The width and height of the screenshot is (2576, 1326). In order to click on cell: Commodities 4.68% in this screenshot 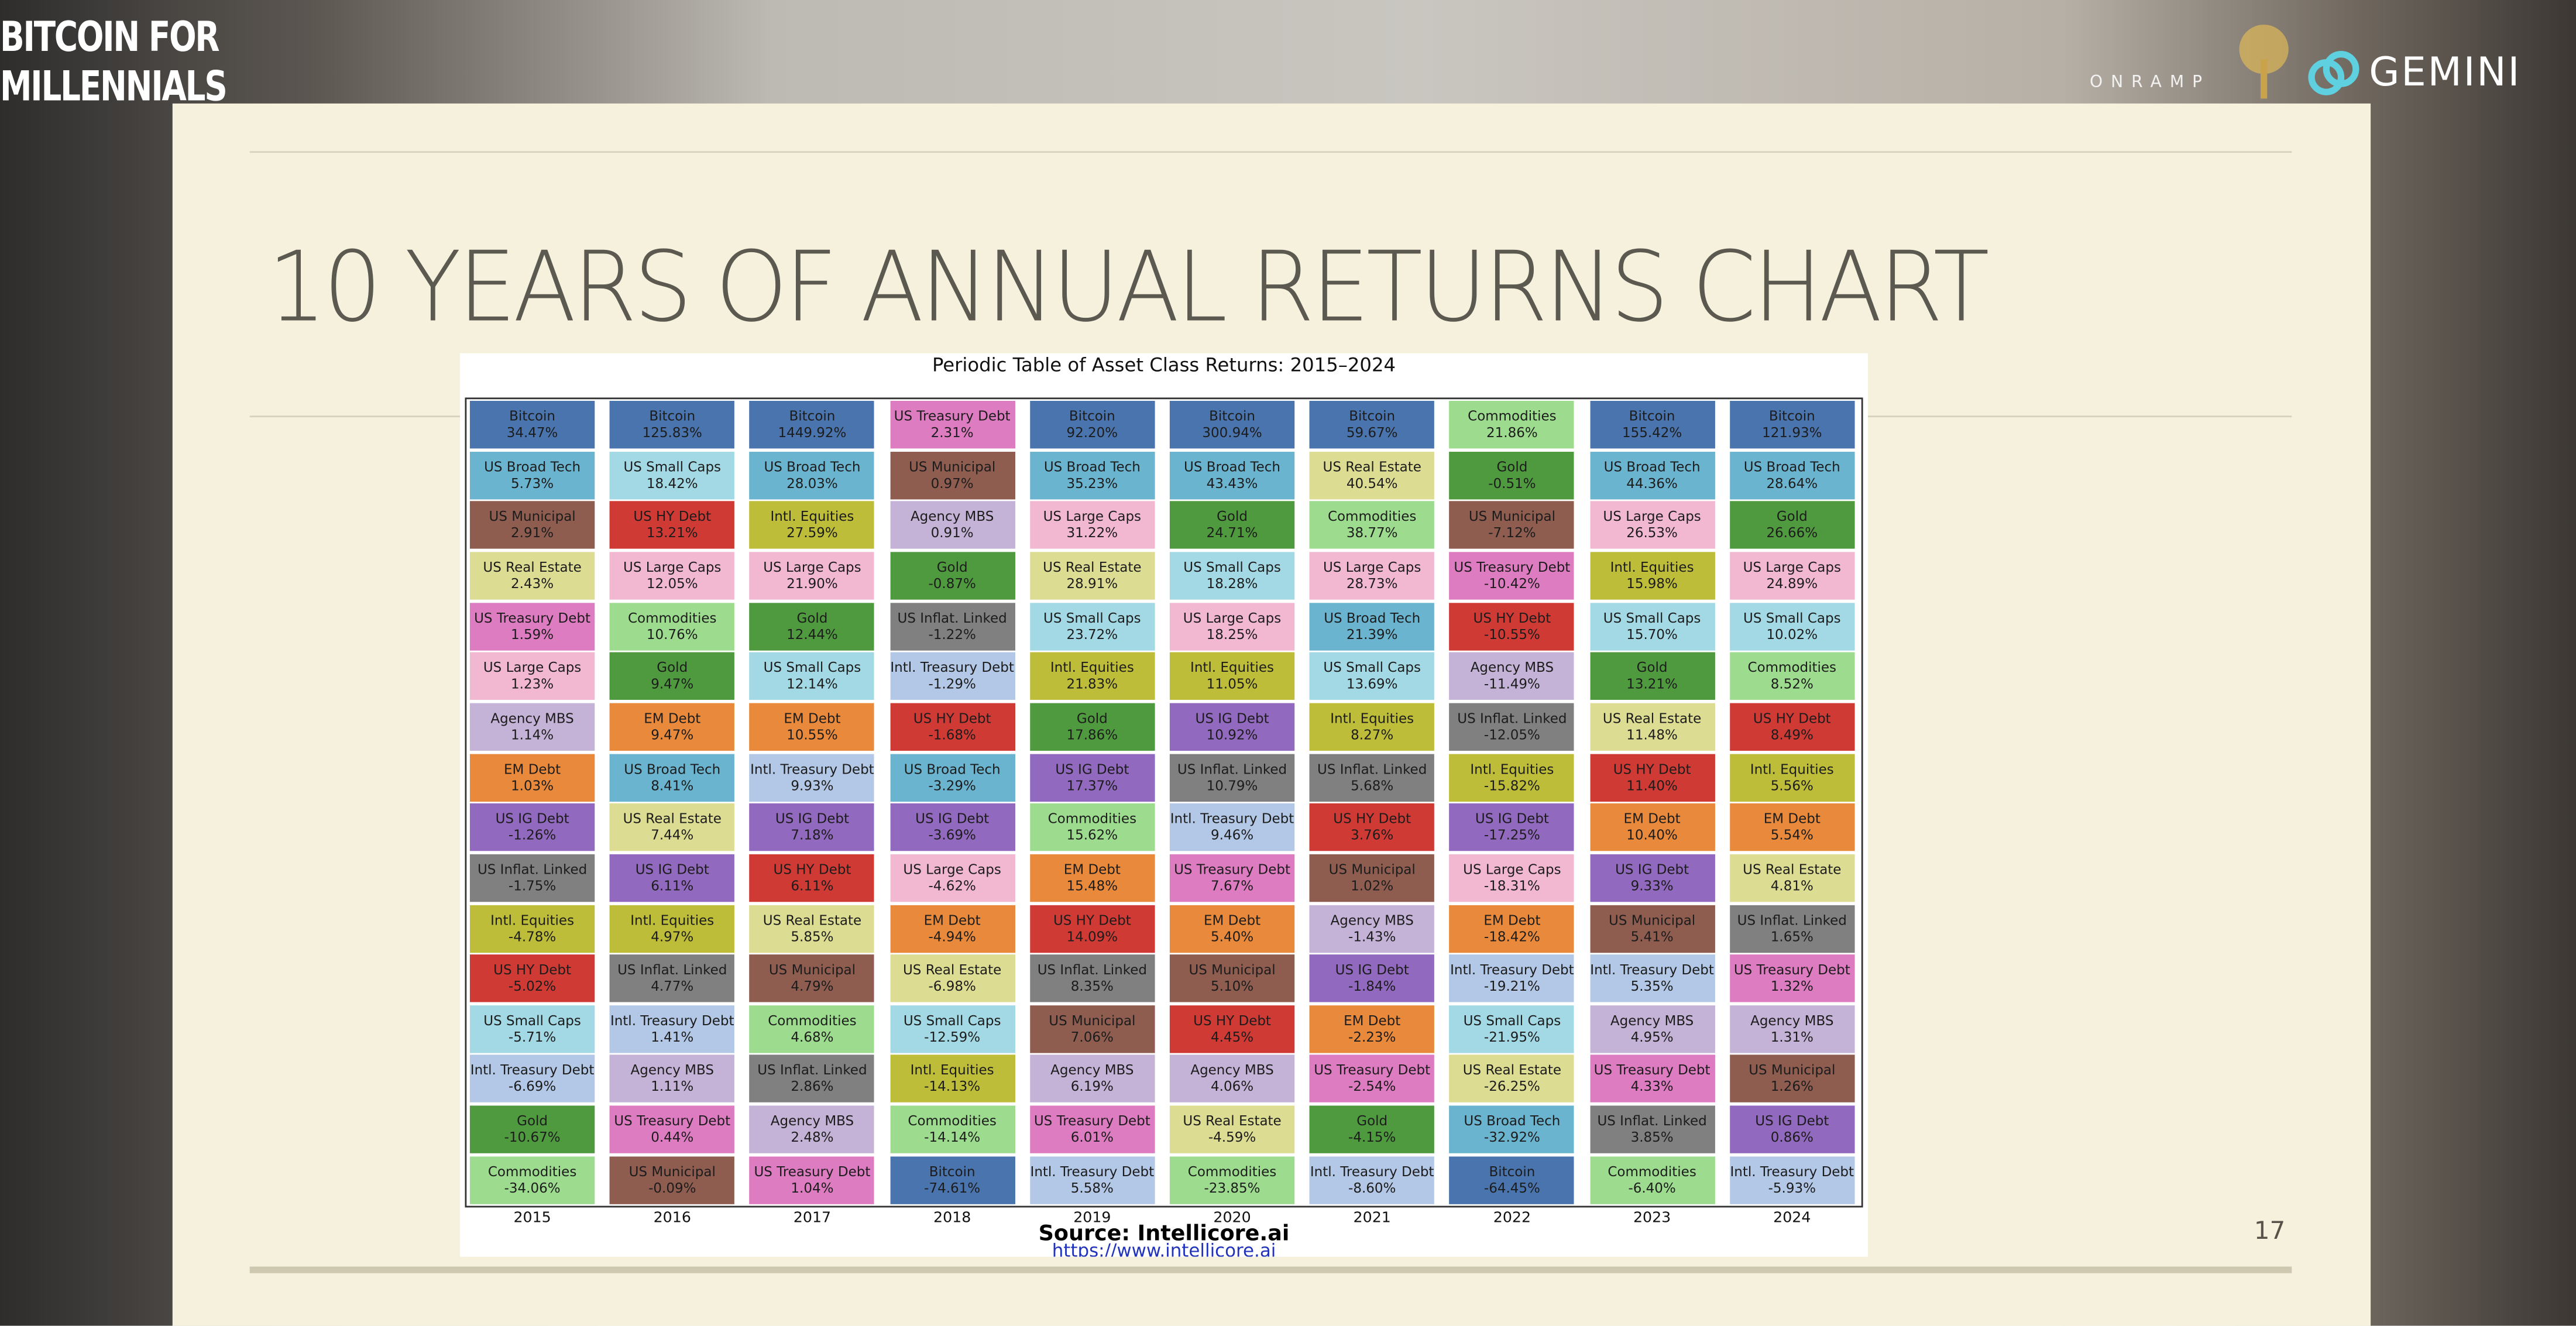, I will do `click(812, 1029)`.